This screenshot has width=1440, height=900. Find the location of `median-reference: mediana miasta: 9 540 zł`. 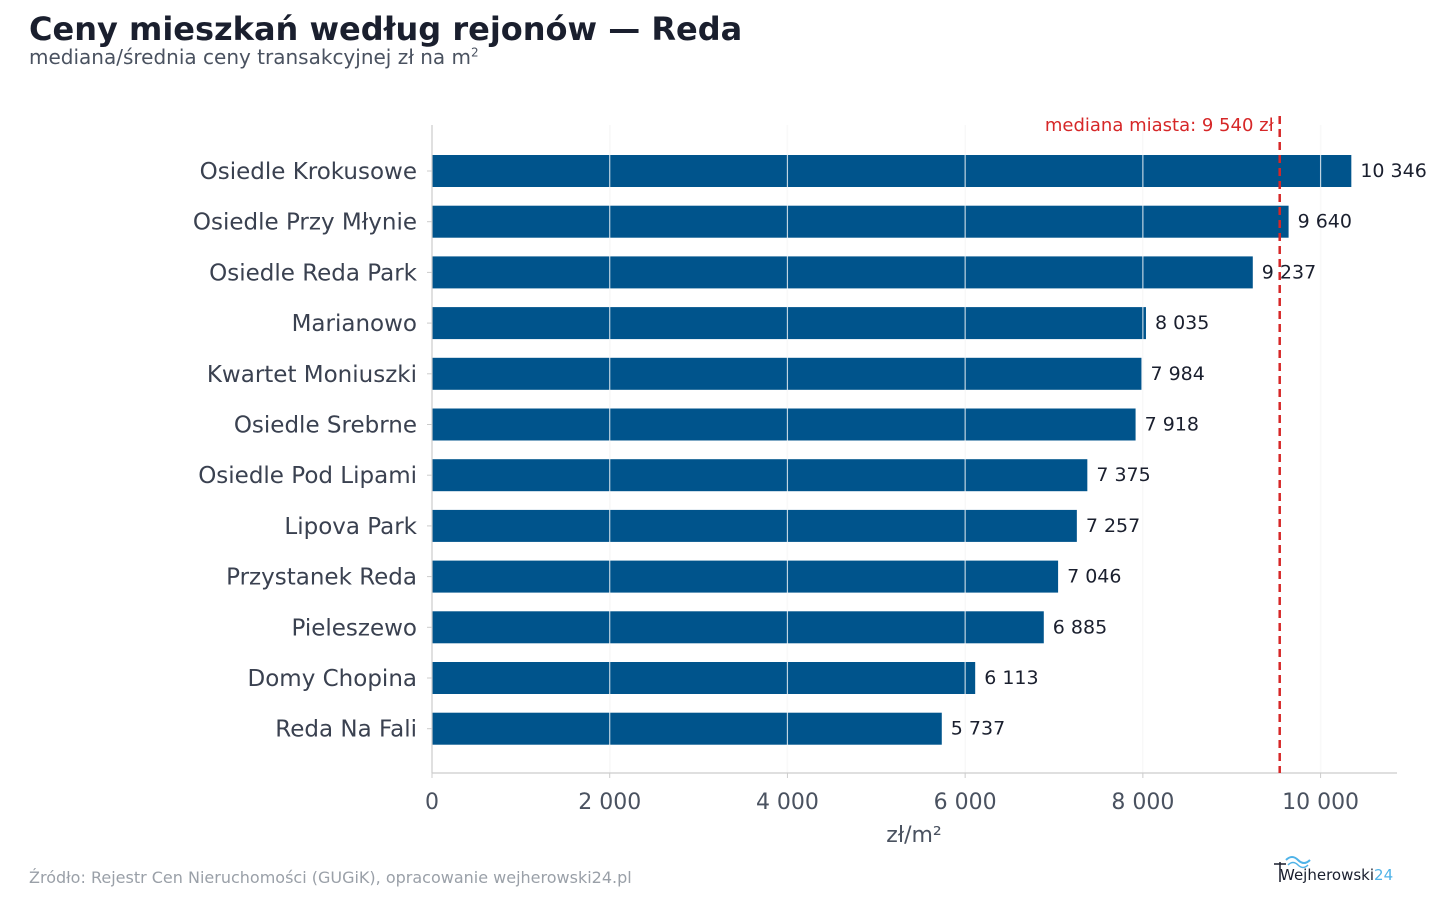

median-reference: mediana miasta: 9 540 zł is located at coordinates (1163, 444).